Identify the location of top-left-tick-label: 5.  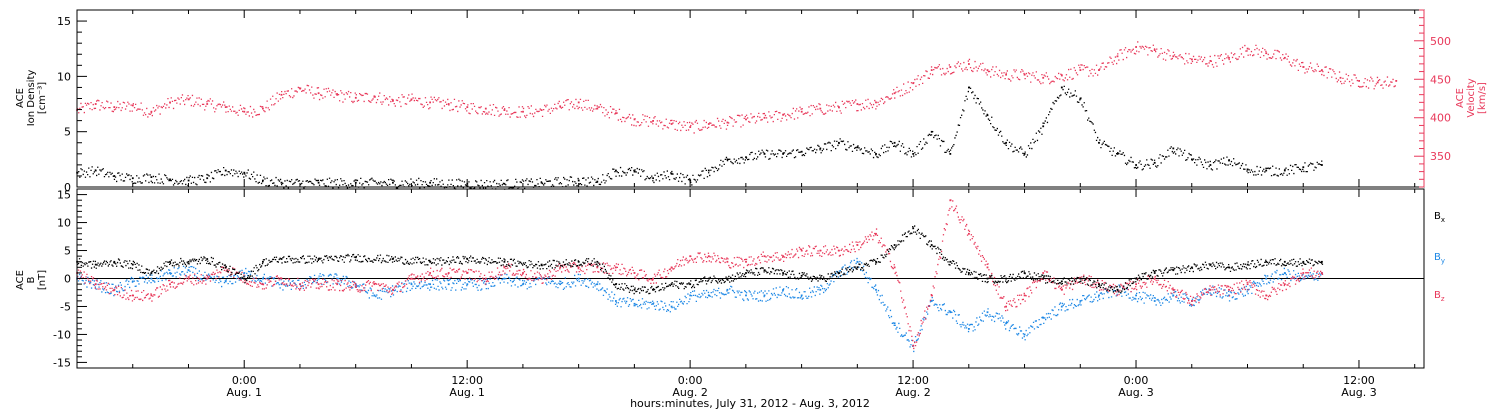
(67, 132).